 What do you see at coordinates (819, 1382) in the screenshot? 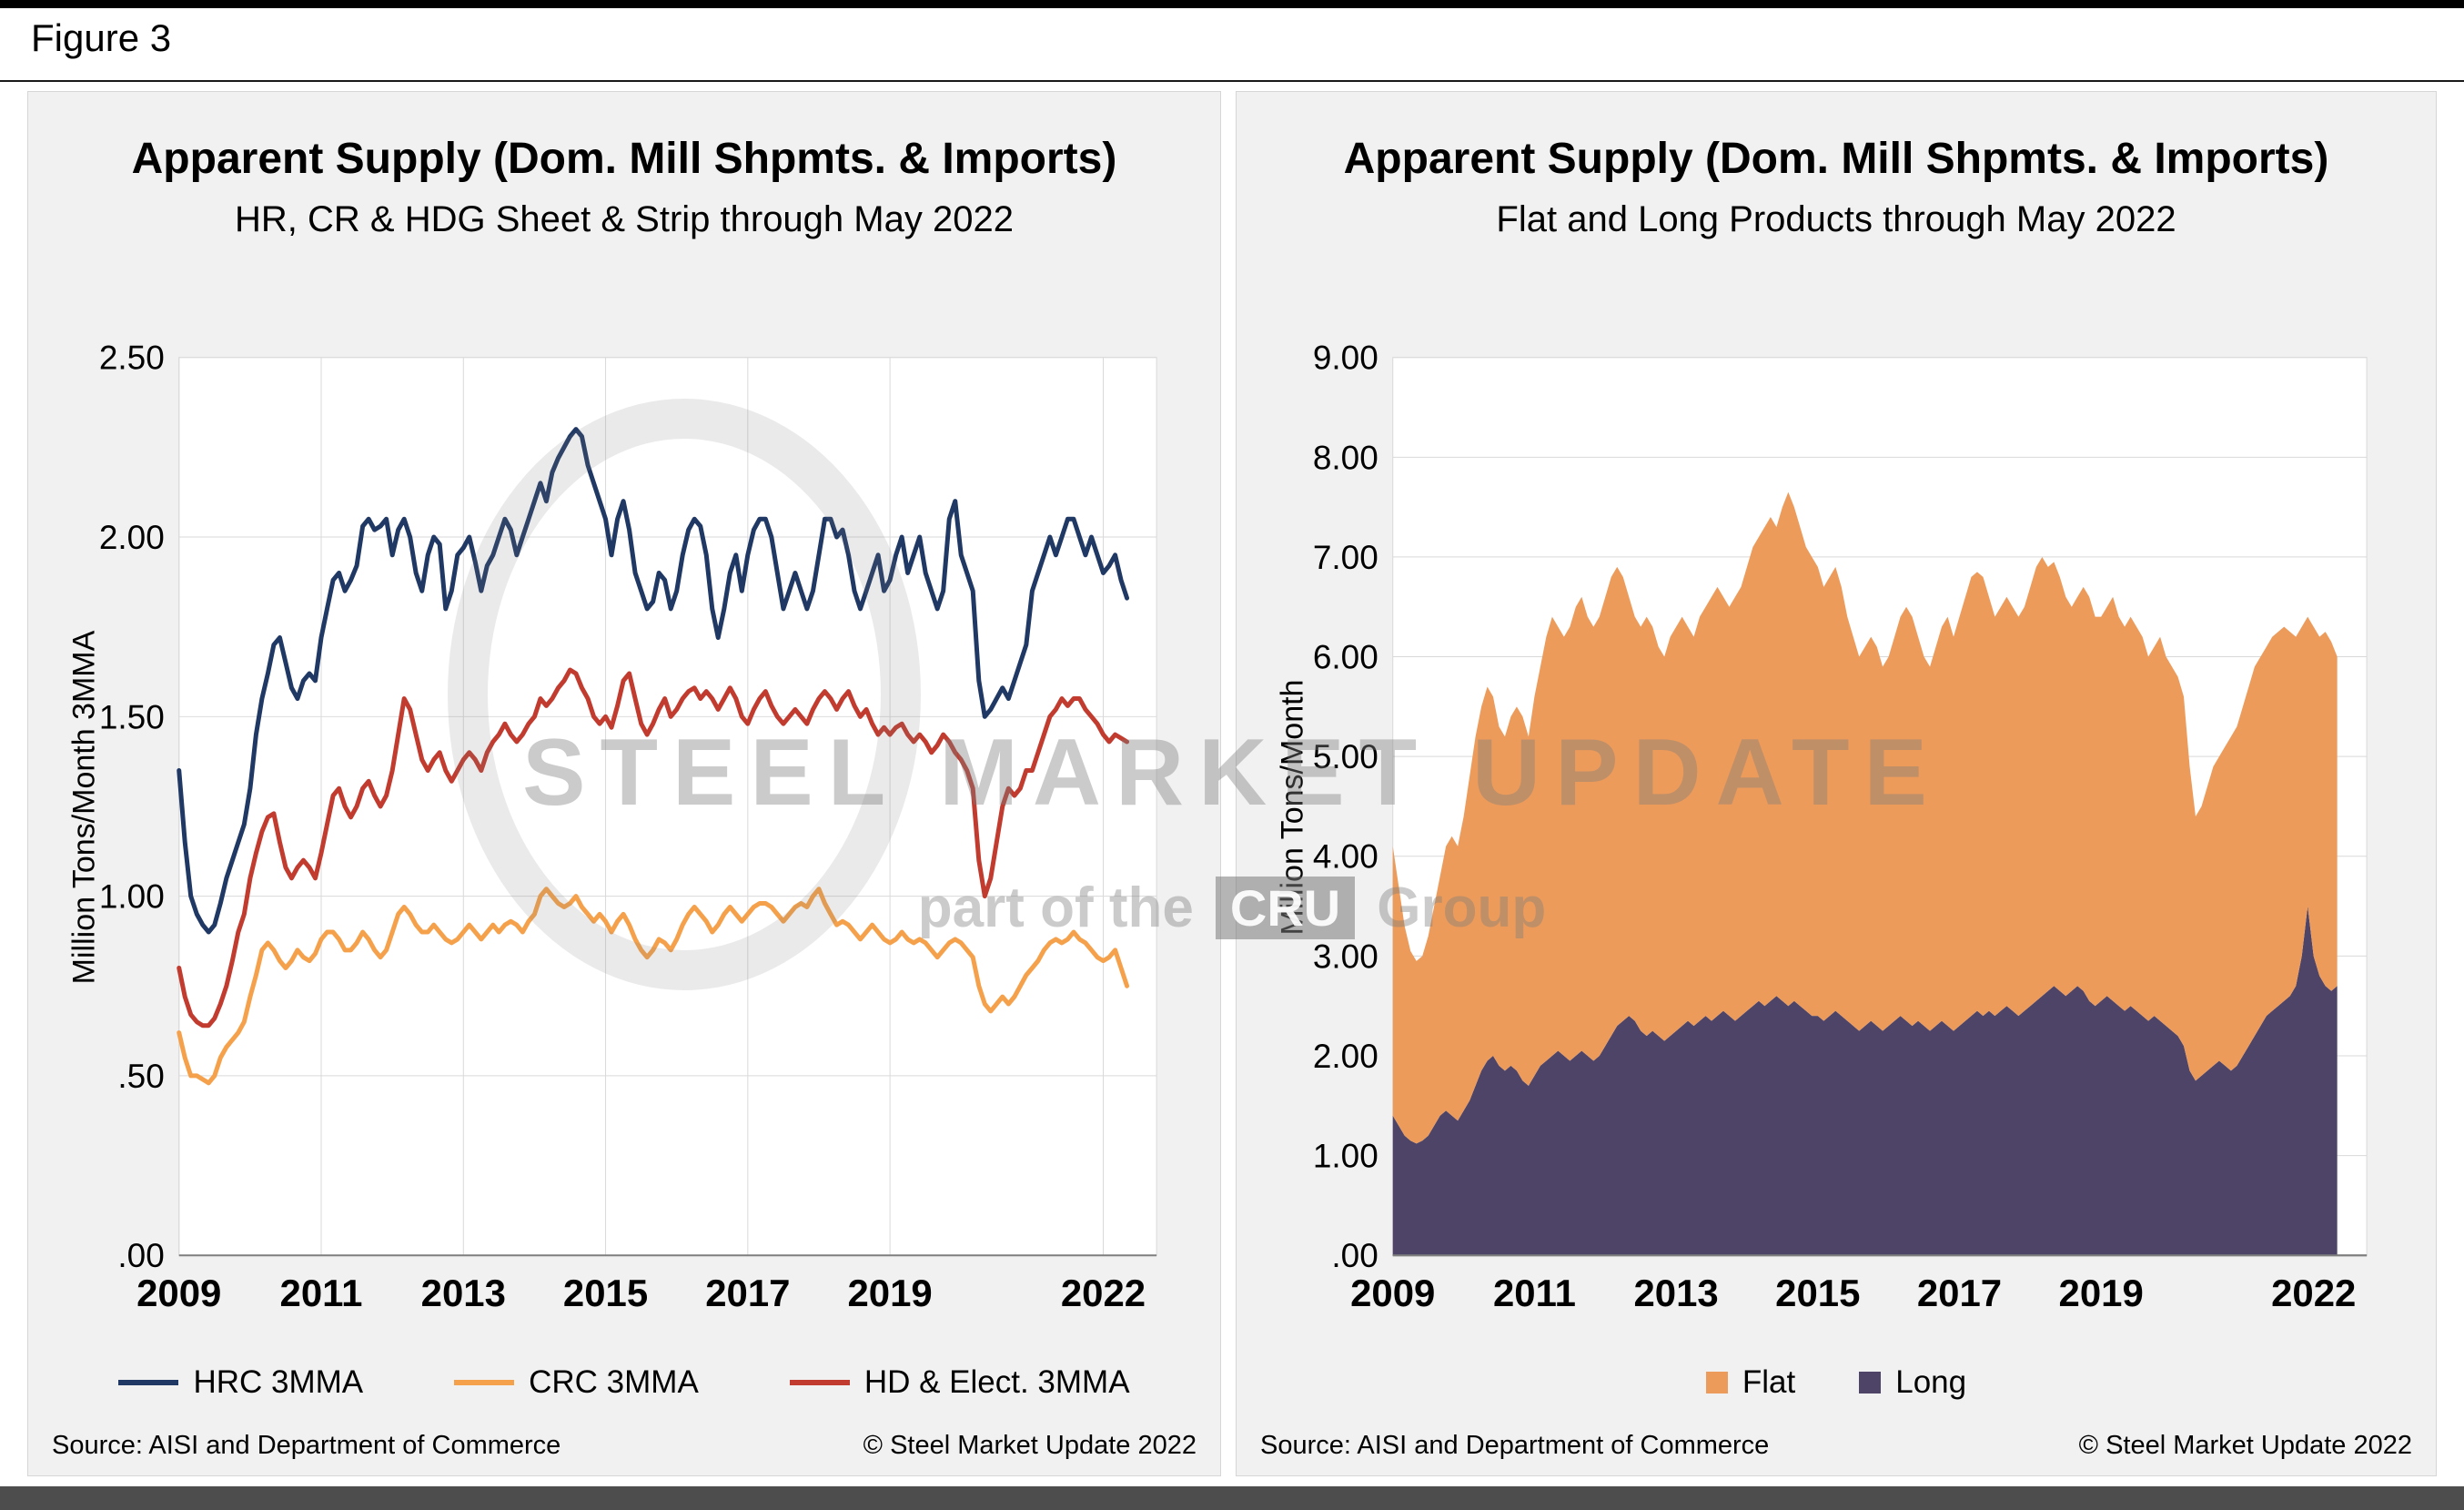
I see `hd-elect-line-swatch` at bounding box center [819, 1382].